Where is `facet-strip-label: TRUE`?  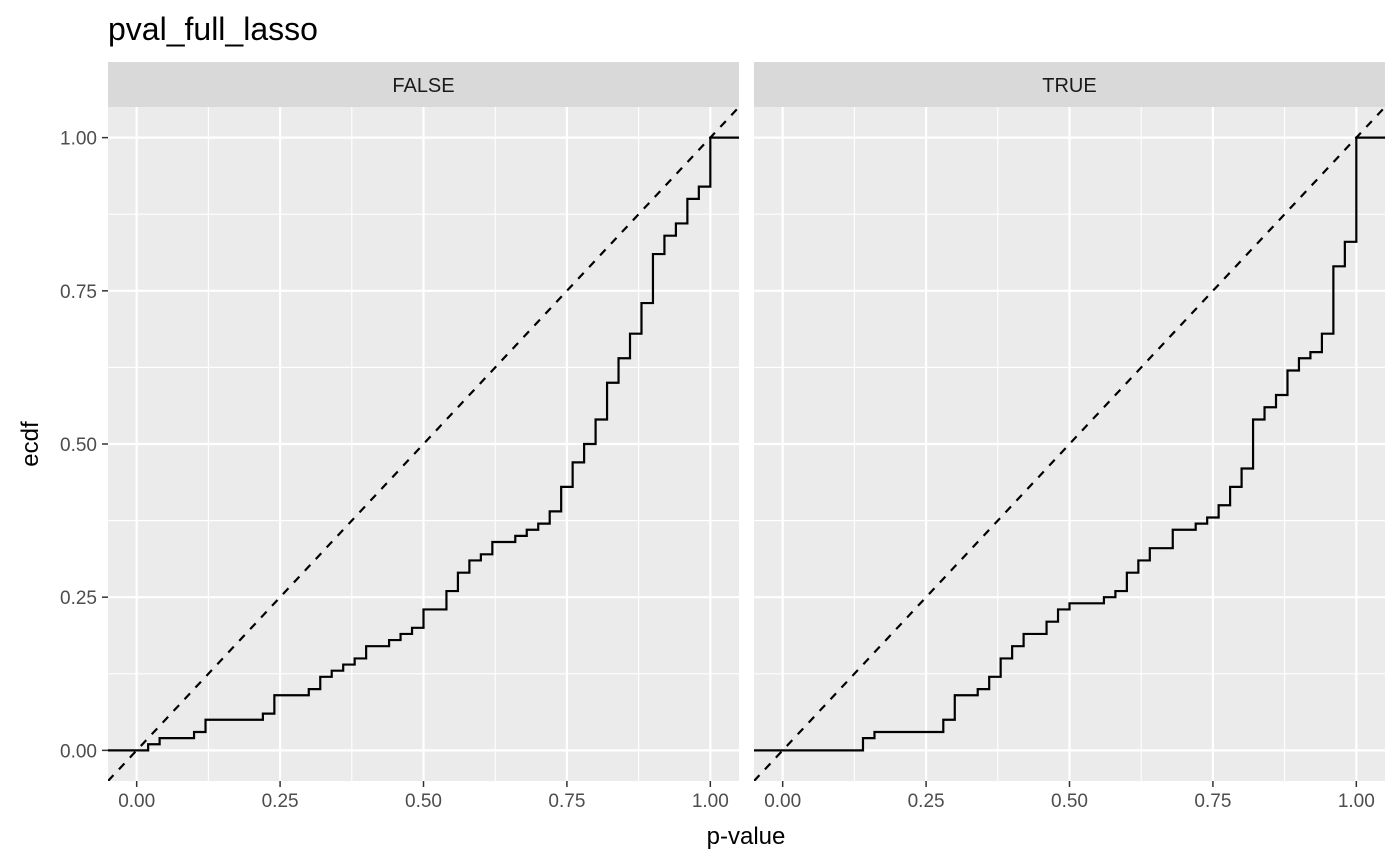
facet-strip-label: TRUE is located at coordinates (1069, 86).